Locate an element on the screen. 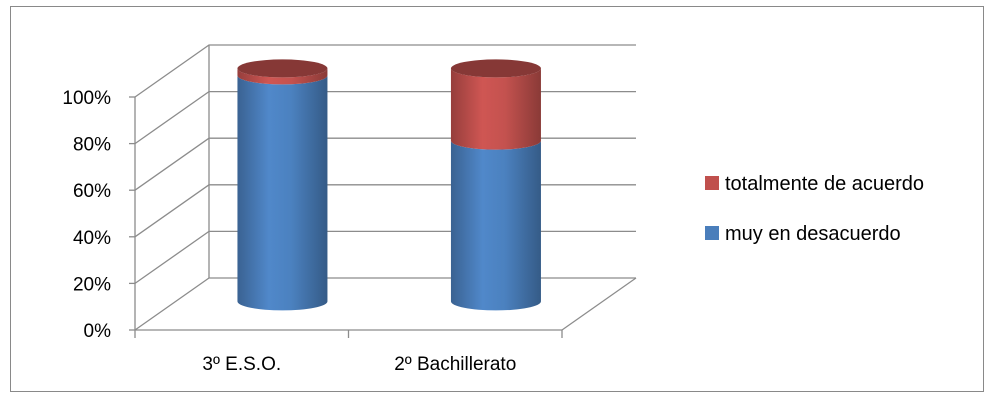 The width and height of the screenshot is (990, 399). category-label: 3º E.S.O. is located at coordinates (241, 364).